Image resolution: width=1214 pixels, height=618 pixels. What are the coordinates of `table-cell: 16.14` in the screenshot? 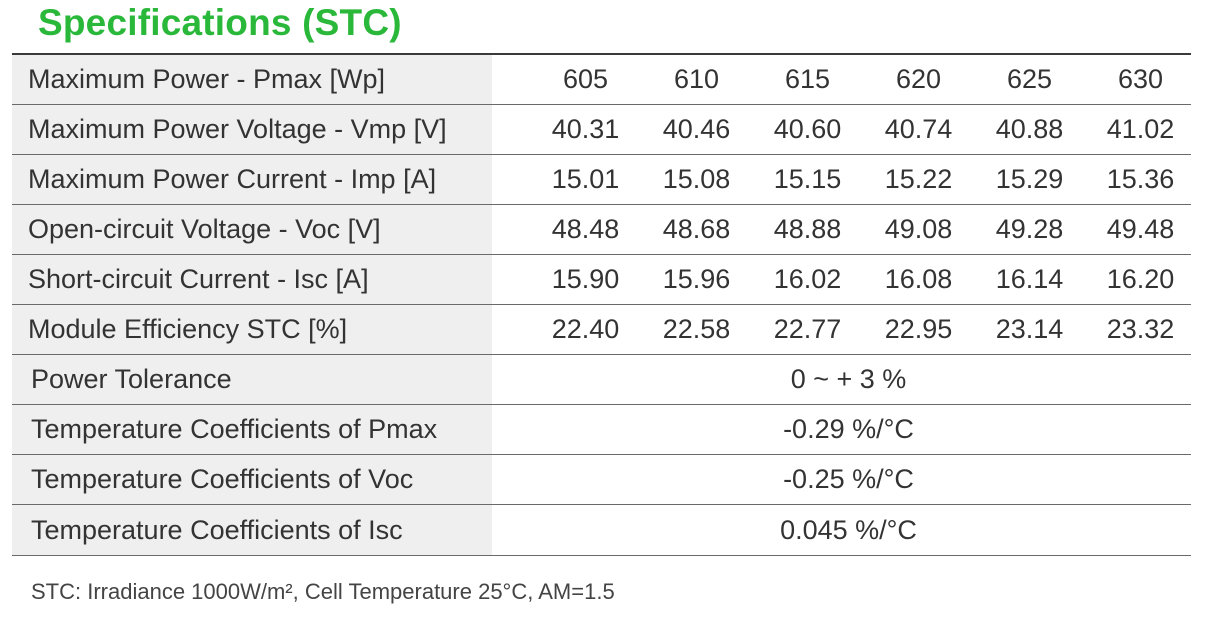 It's located at (1029, 279).